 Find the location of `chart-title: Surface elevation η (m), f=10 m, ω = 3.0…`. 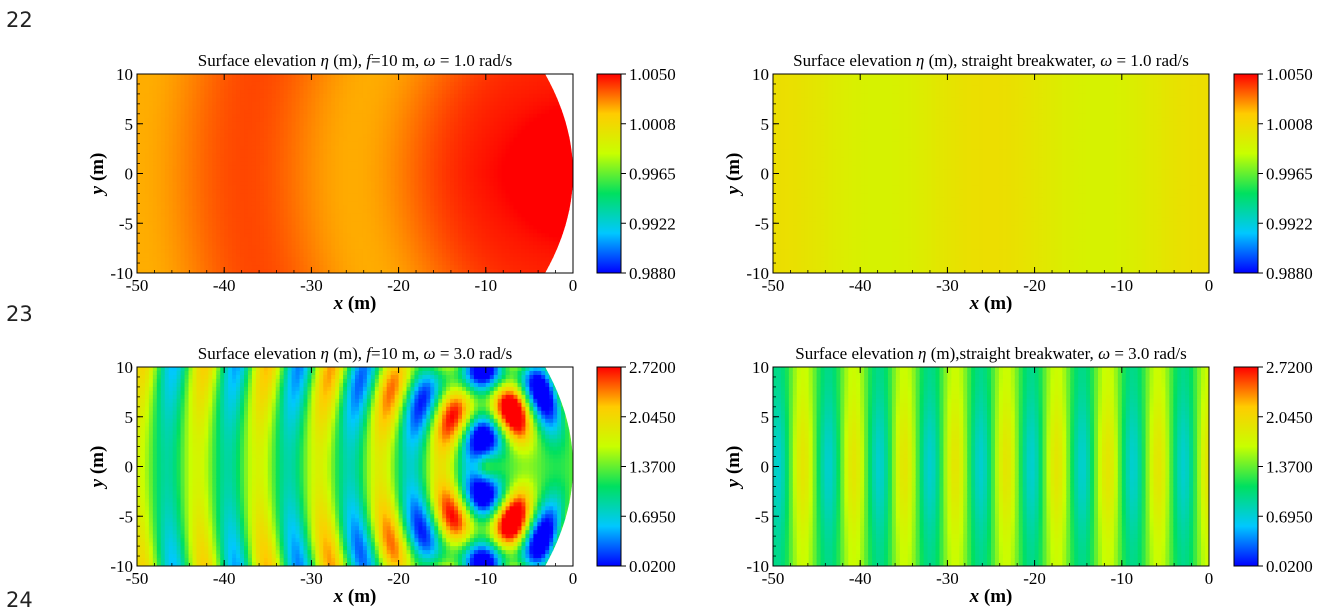

chart-title: Surface elevation η (m), f=10 m, ω = 3.0… is located at coordinates (355, 353).